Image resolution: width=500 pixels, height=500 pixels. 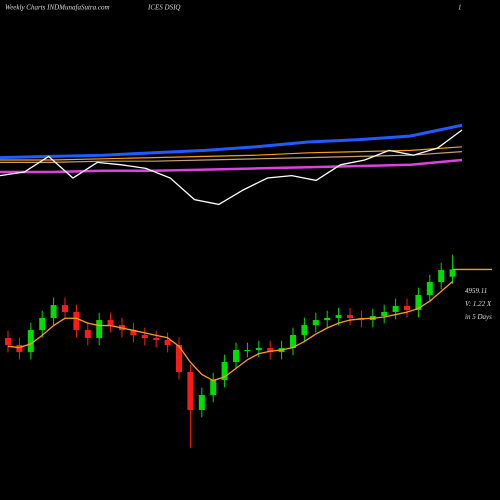 What do you see at coordinates (476, 291) in the screenshot?
I see `last-price: 4959.11` at bounding box center [476, 291].